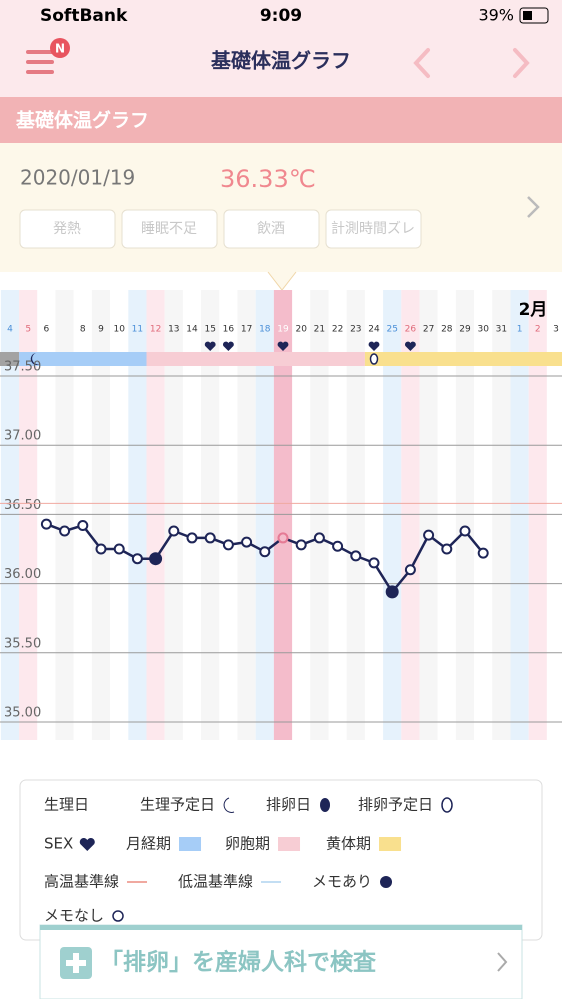  I want to click on next-button, so click(521, 63).